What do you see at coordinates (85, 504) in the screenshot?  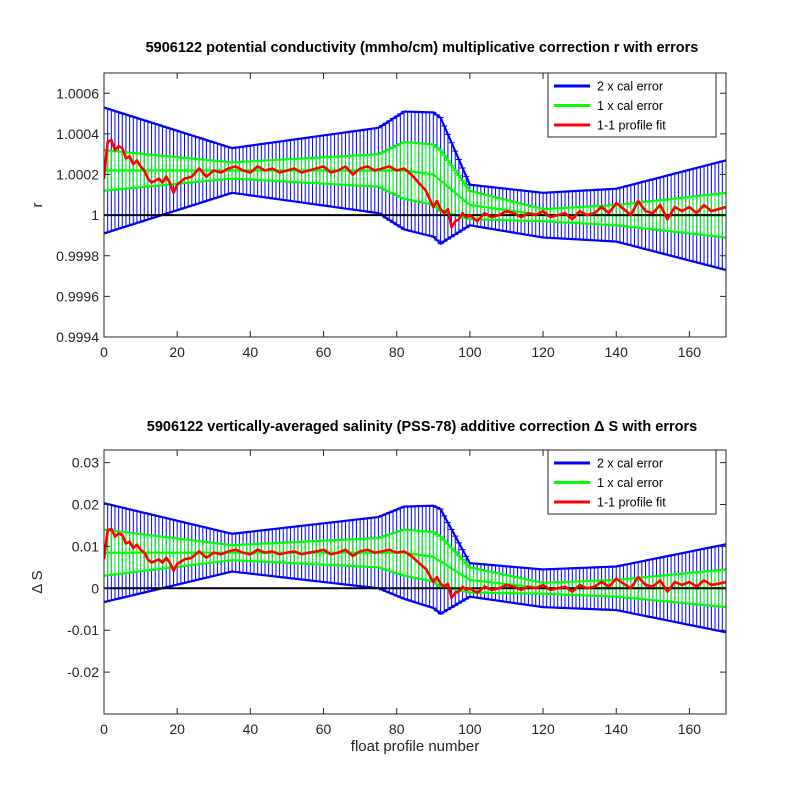 I see `y-tick-label: 0.02` at bounding box center [85, 504].